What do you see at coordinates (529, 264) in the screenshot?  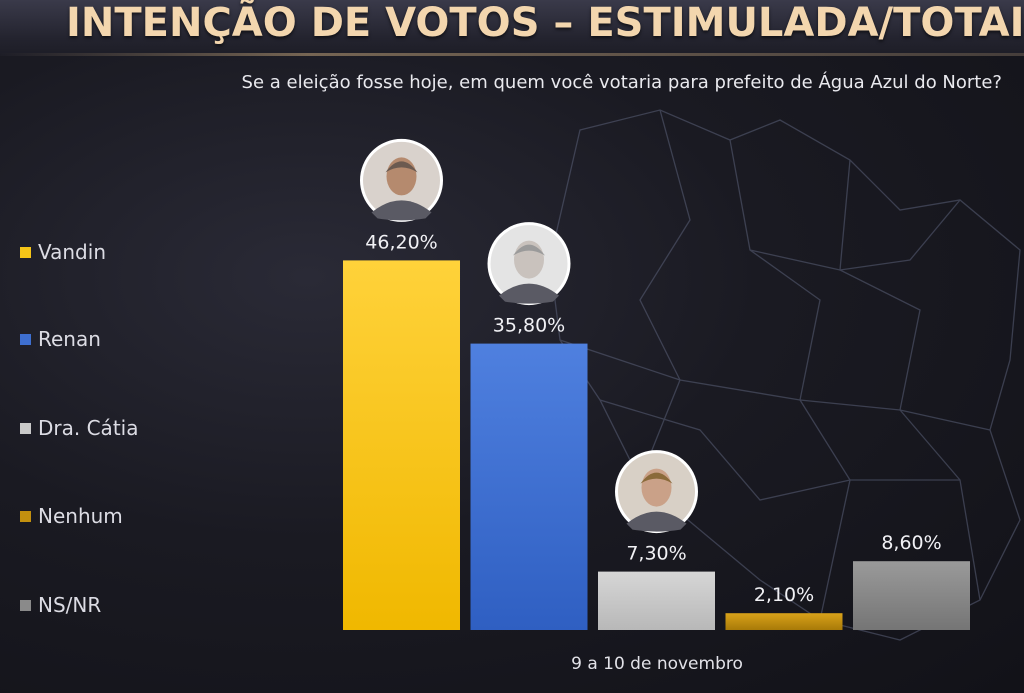 I see `candidate-photo-renan-icon` at bounding box center [529, 264].